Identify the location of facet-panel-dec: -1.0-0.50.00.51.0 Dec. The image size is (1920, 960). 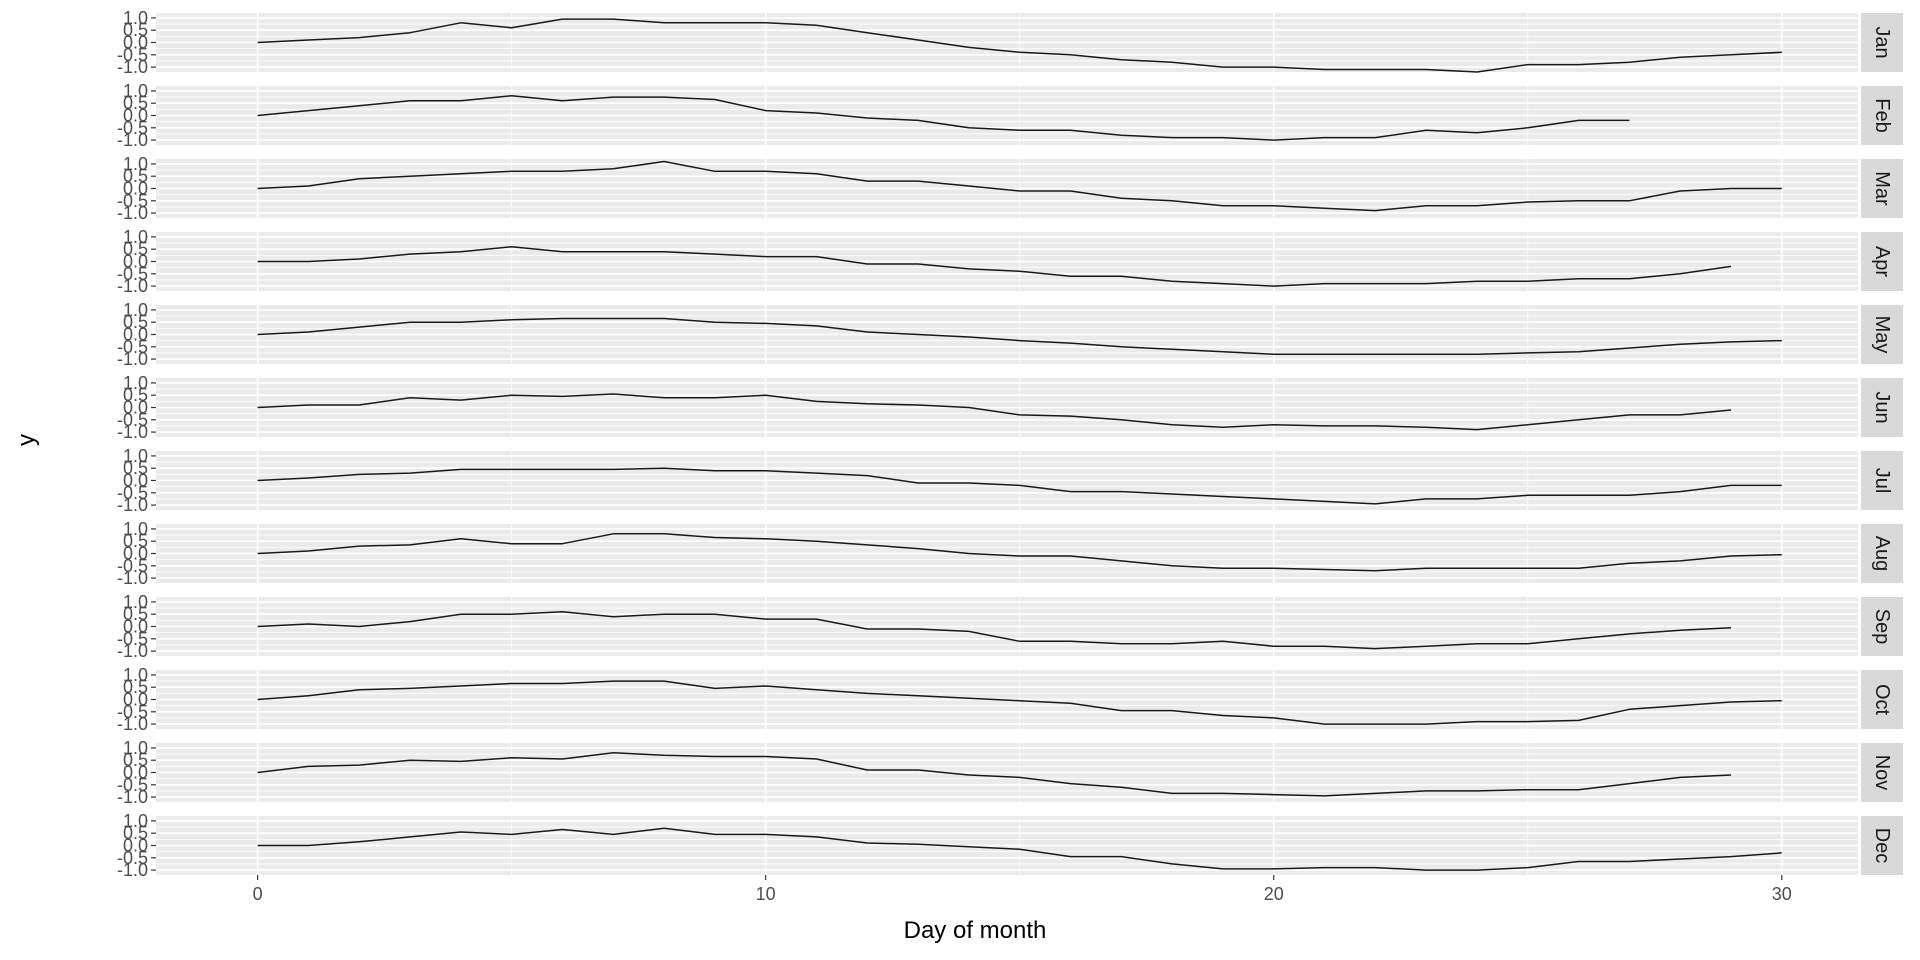
(1010, 845).